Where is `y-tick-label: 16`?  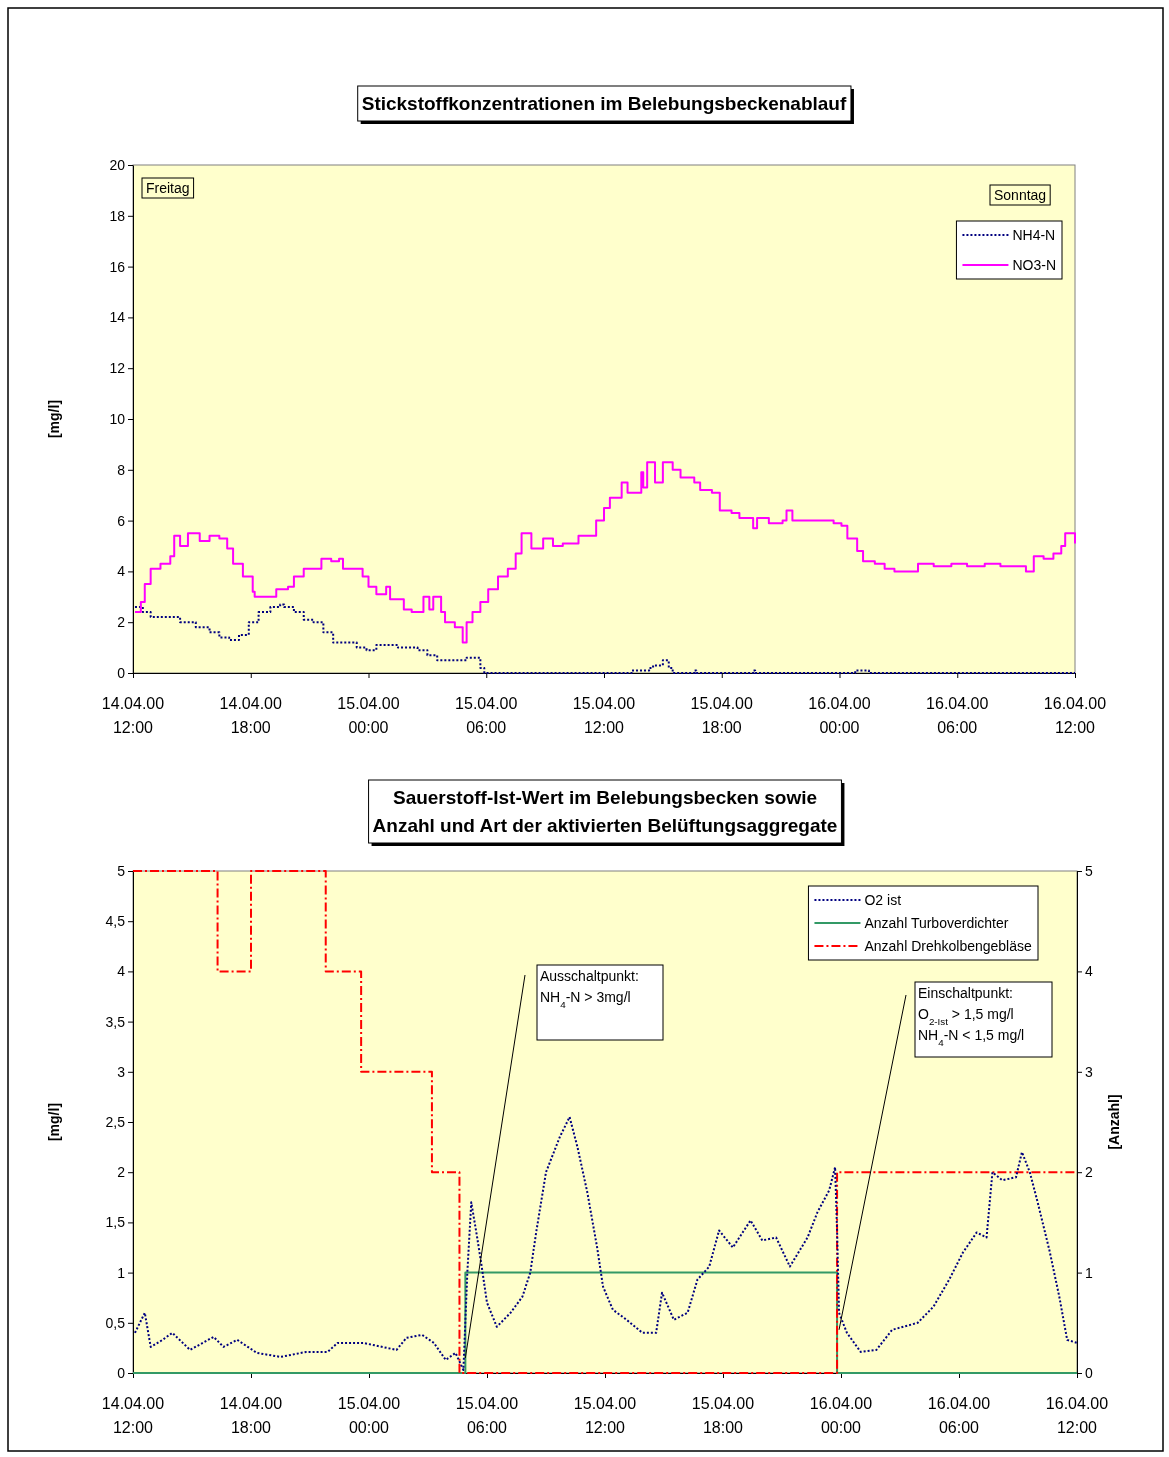 y-tick-label: 16 is located at coordinates (117, 266).